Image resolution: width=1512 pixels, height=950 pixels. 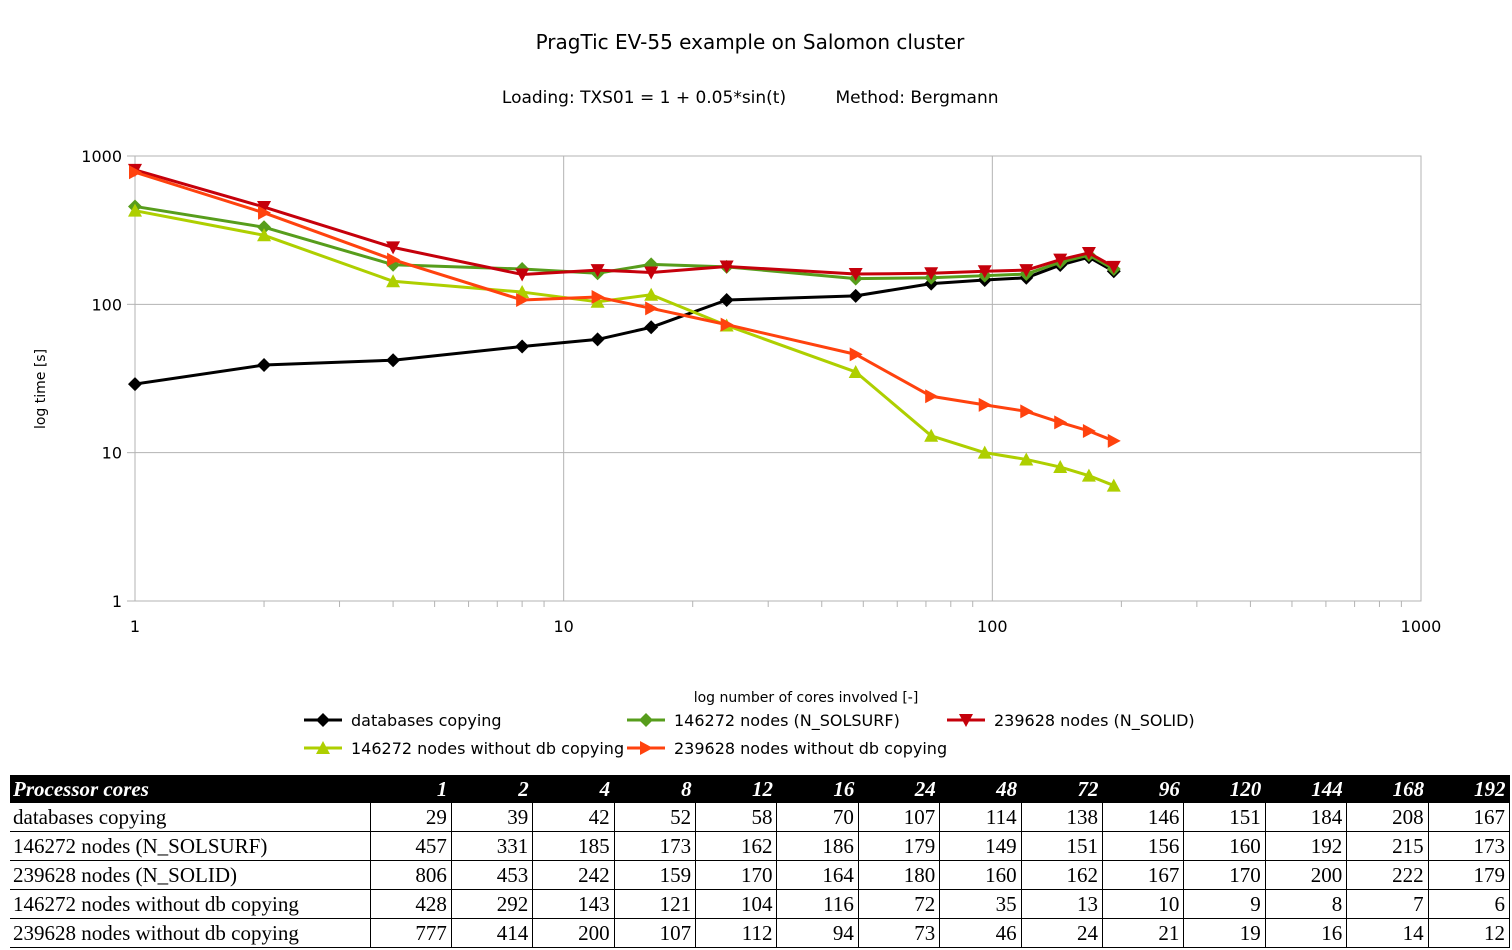 I want to click on table-cell: 39, so click(x=491, y=817).